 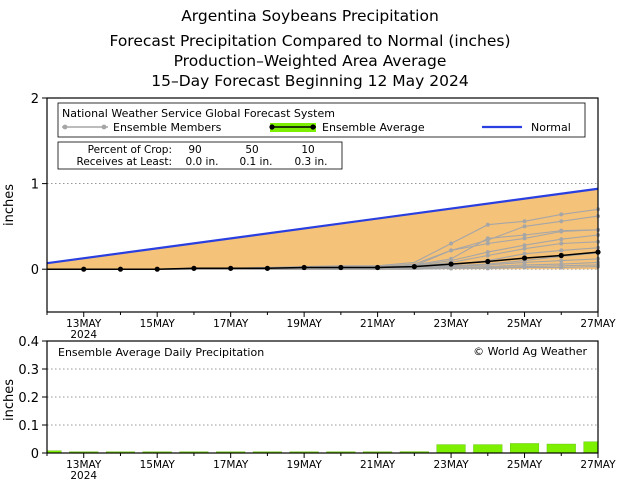 What do you see at coordinates (83, 476) in the screenshot?
I see `bottom-x-year-label: 2024` at bounding box center [83, 476].